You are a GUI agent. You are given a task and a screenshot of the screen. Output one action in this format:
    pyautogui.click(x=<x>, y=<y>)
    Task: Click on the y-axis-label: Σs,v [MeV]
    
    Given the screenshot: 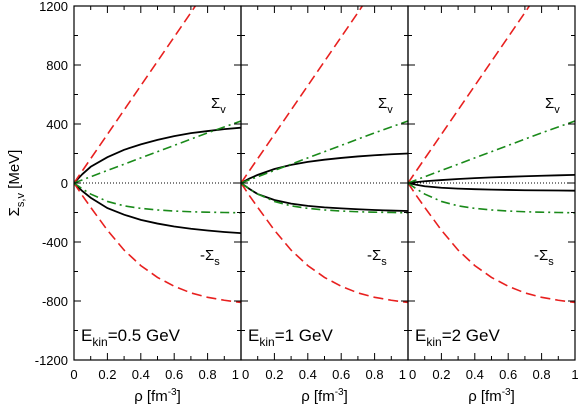 What is the action you would take?
    pyautogui.click(x=16, y=183)
    